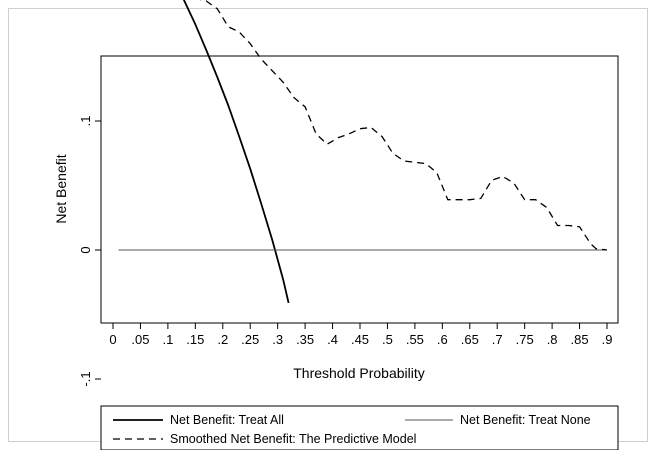  I want to click on x-tick-label: .45, so click(360, 339).